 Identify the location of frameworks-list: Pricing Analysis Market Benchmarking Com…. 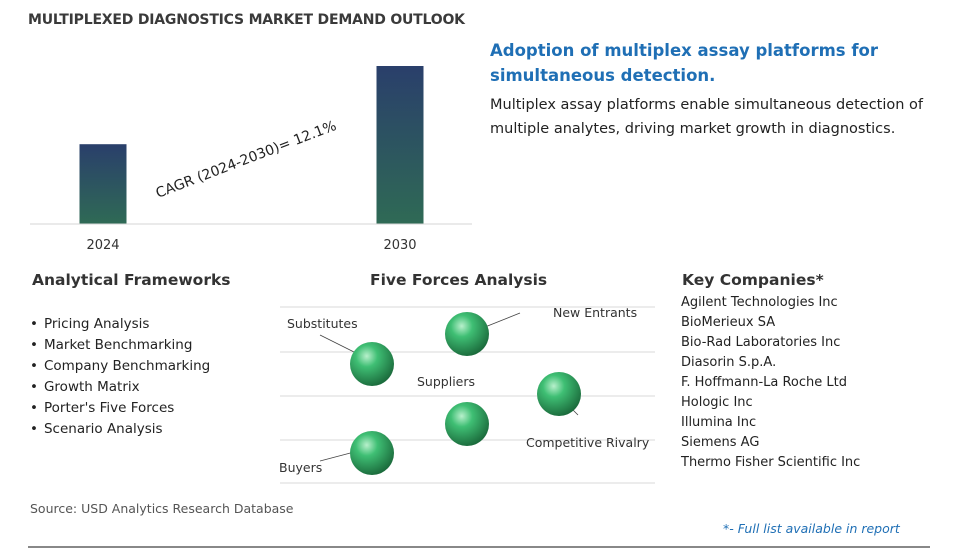
(120, 377).